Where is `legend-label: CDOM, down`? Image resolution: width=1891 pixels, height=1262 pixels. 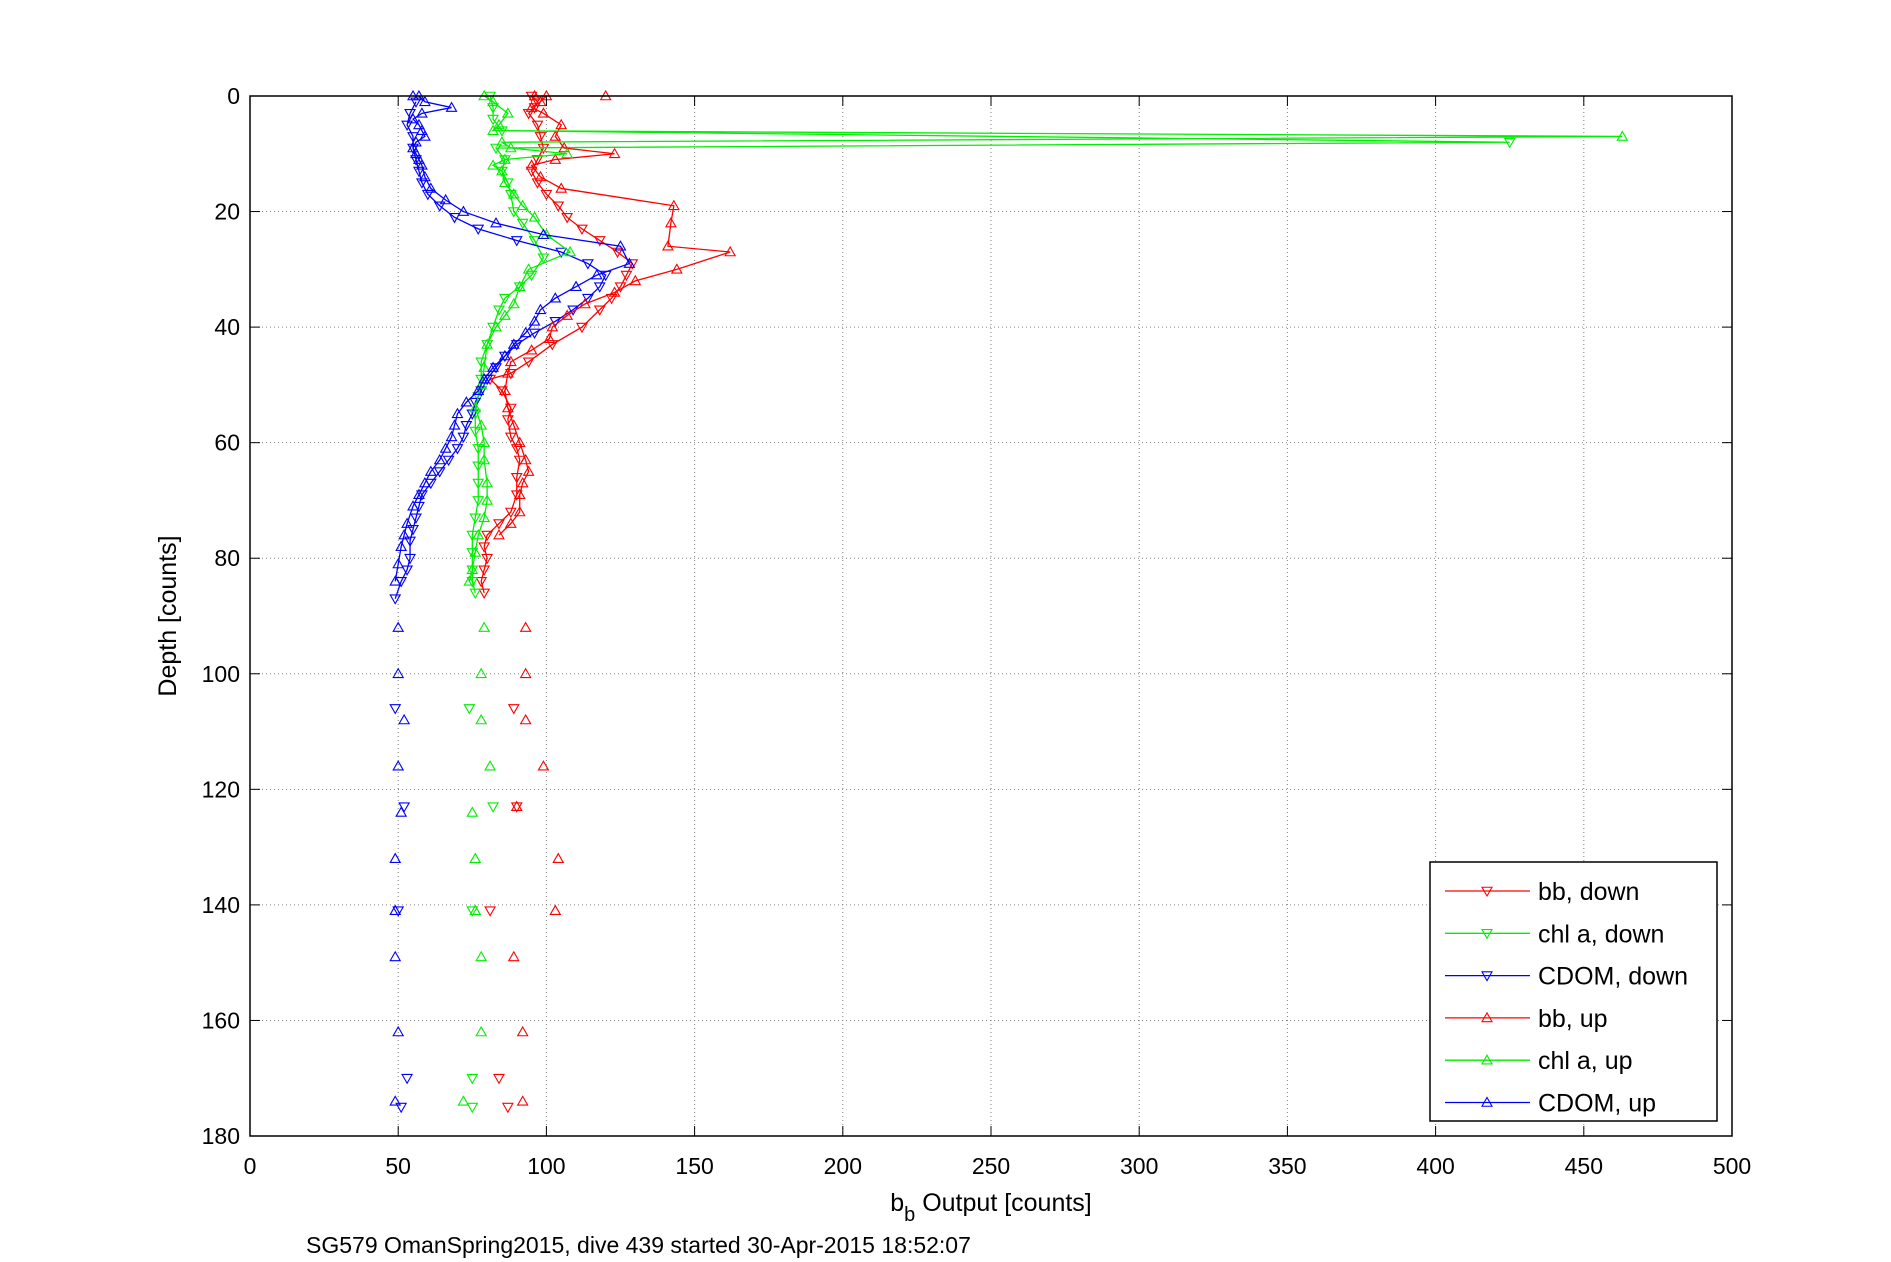
legend-label: CDOM, down is located at coordinates (1613, 977).